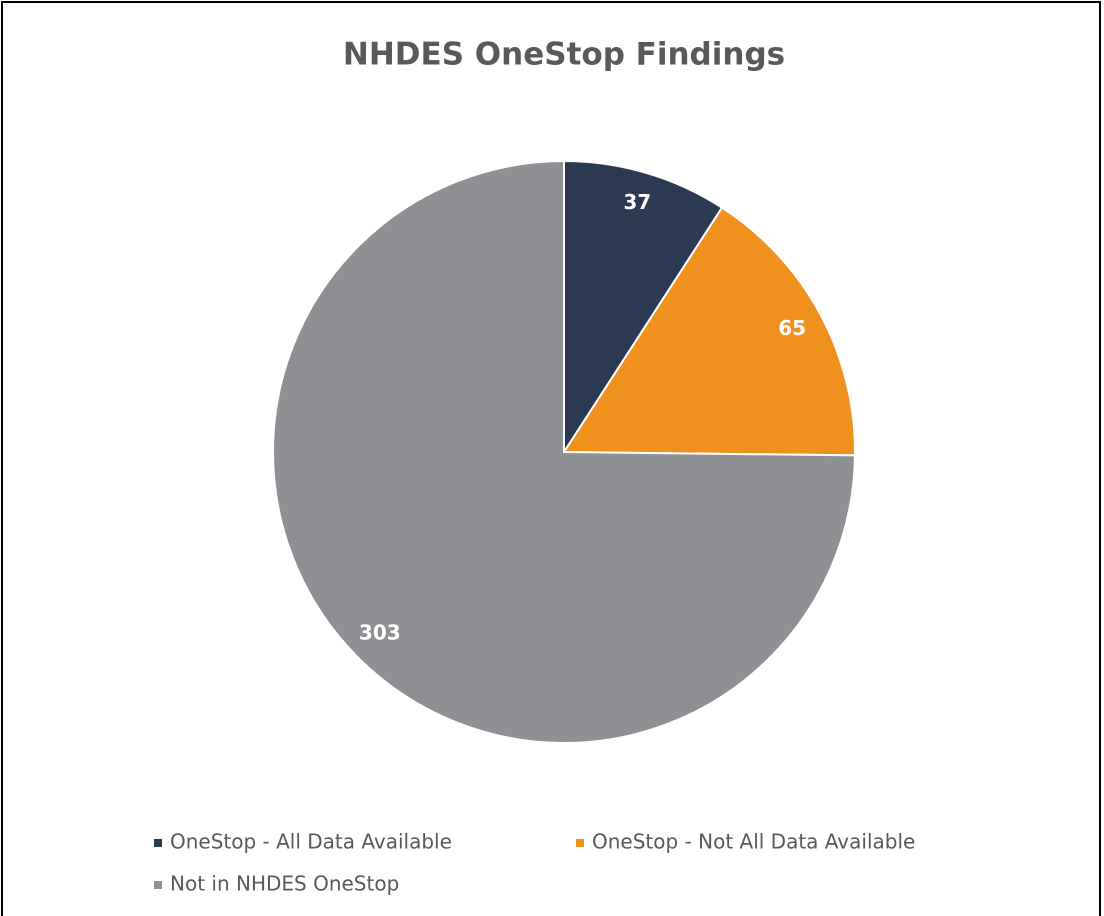 Image resolution: width=1104 pixels, height=916 pixels. I want to click on legend-label: OneStop - Not All Data Available, so click(753, 842).